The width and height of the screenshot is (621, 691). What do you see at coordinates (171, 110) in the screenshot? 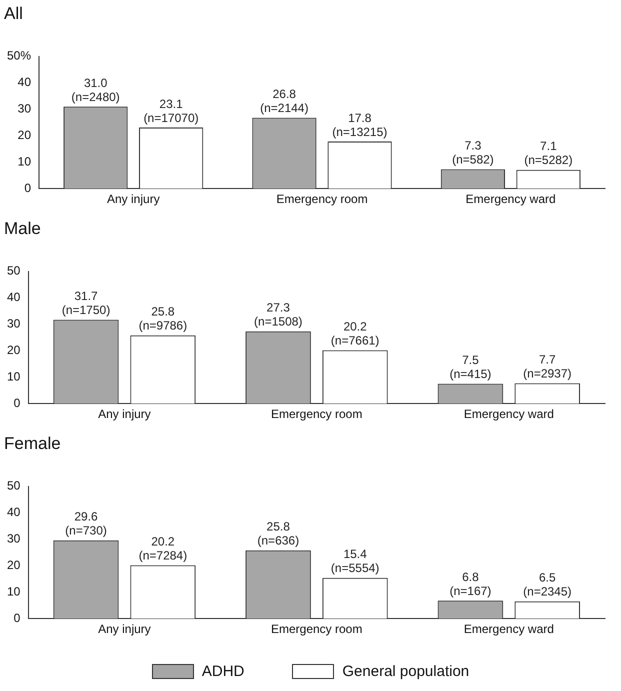
I see `data-label: 23.1 (n=17070)` at bounding box center [171, 110].